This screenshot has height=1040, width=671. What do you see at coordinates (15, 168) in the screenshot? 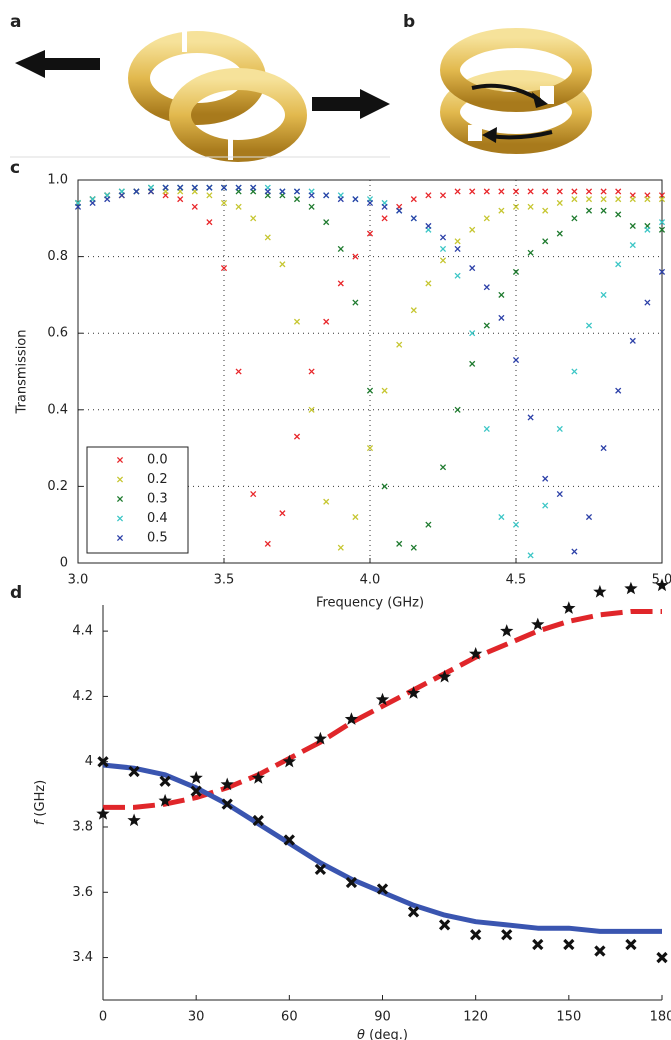
I see `panel-label: c` at bounding box center [15, 168].